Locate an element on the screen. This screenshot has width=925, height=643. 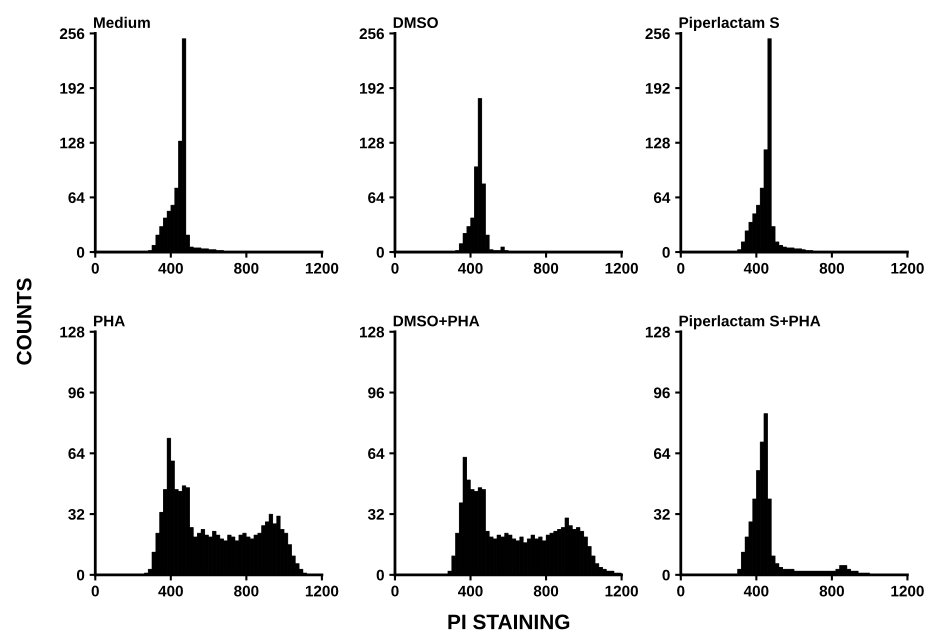
chart-title: Piperlactam S is located at coordinates (729, 24).